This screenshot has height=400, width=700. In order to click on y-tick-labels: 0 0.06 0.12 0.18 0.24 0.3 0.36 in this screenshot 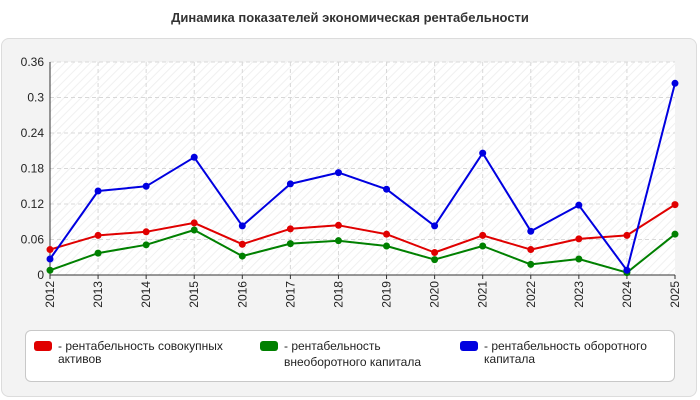, I will do `click(33, 168)`.